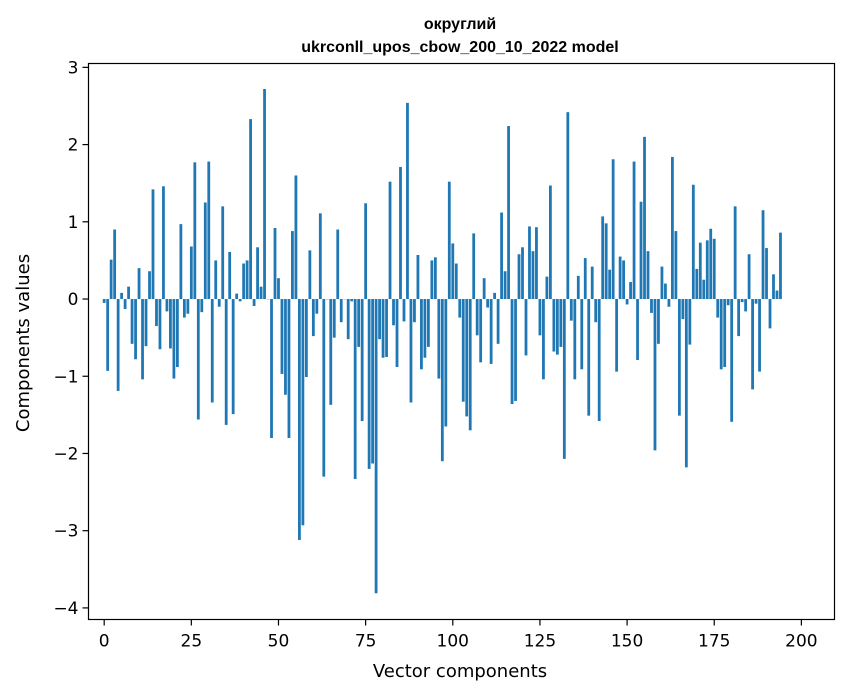 The image size is (847, 696). Describe the element at coordinates (540, 642) in the screenshot. I see `x-tick-label: 125` at that location.